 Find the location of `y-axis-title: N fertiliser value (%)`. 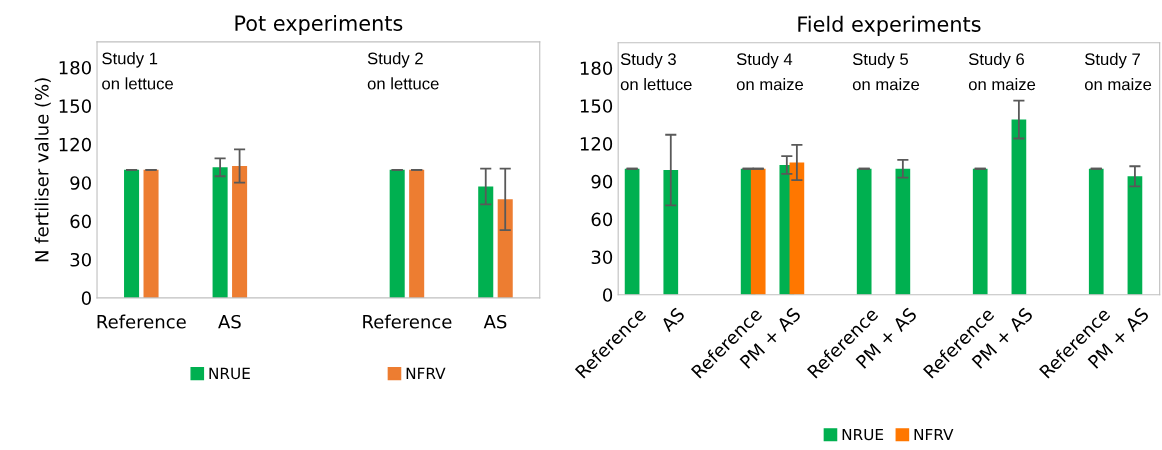

y-axis-title: N fertiliser value (%) is located at coordinates (42, 170).